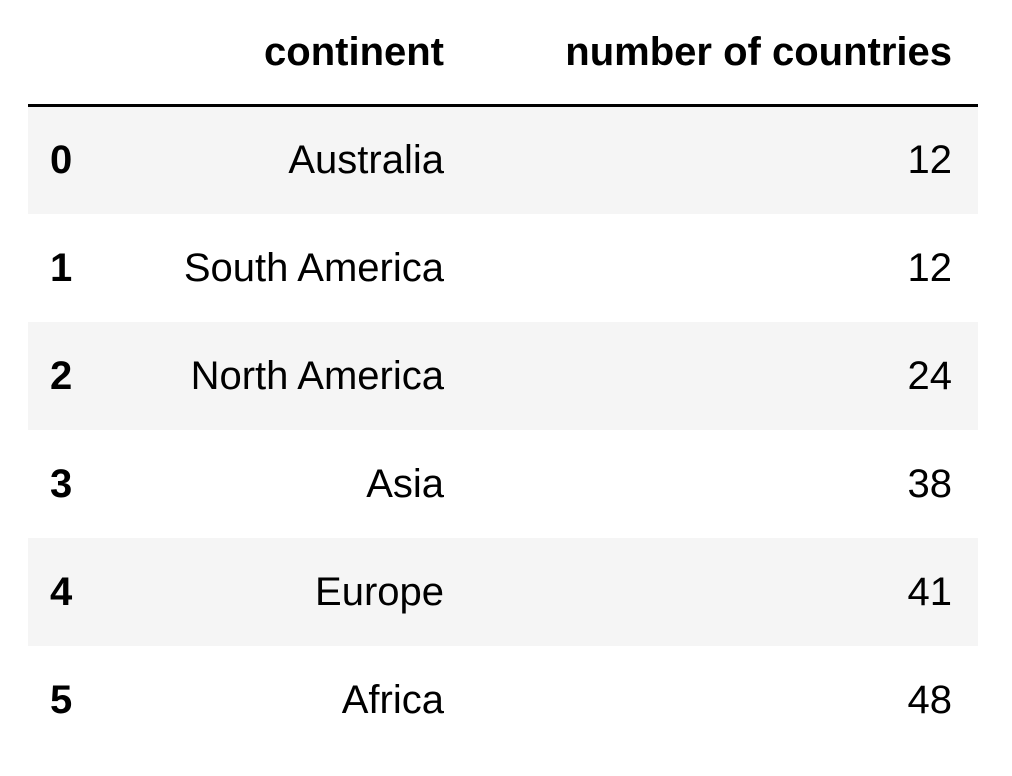 This screenshot has width=1012, height=776. What do you see at coordinates (930, 375) in the screenshot?
I see `country-count-cell: 24` at bounding box center [930, 375].